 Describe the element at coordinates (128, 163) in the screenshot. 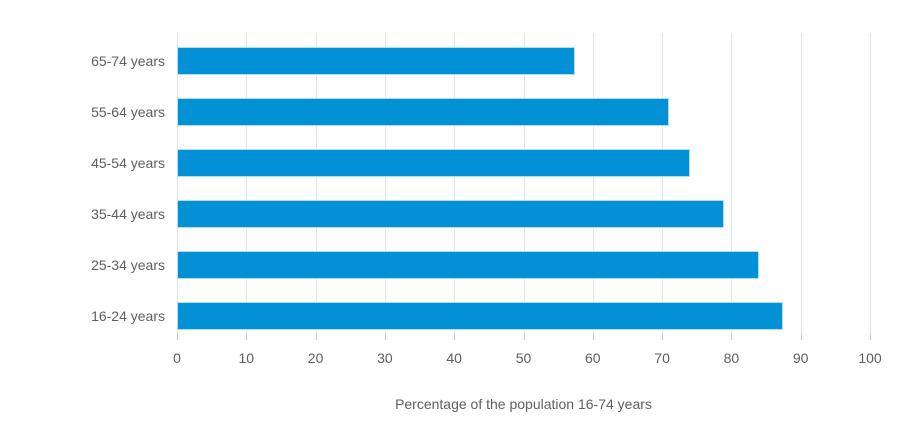

I see `category-label-45-54-years: 45-54 years` at that location.